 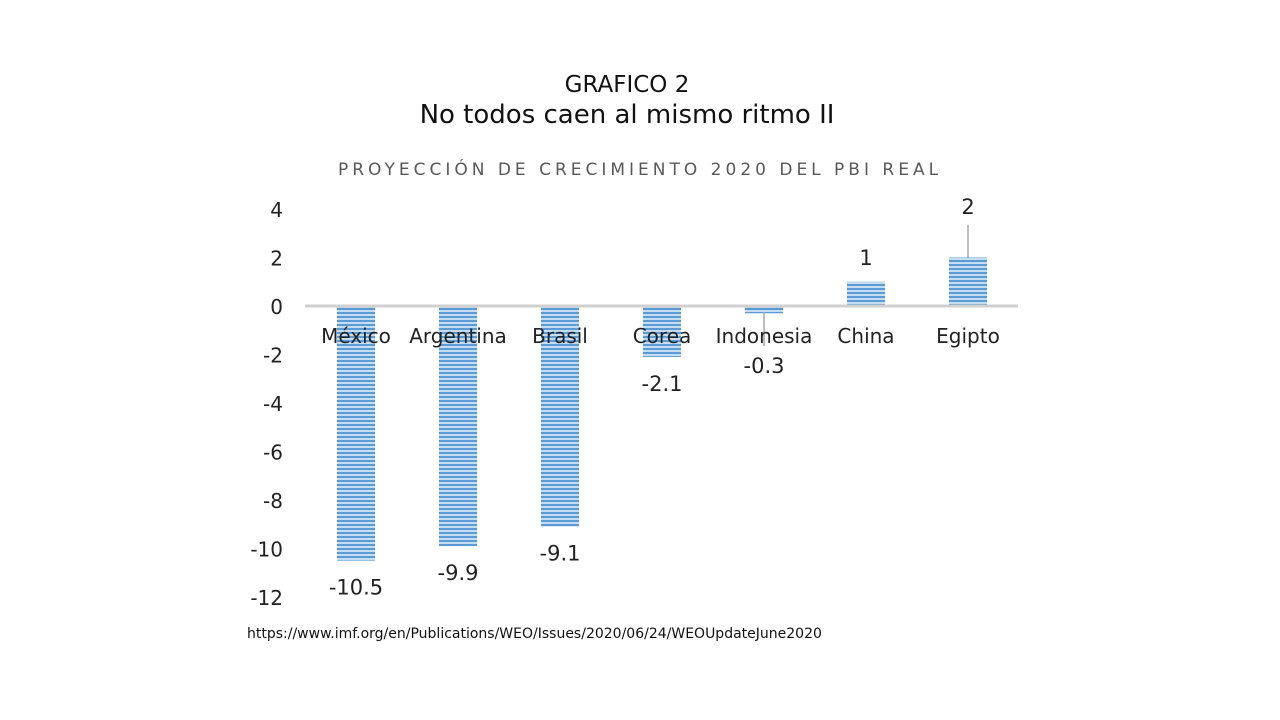 What do you see at coordinates (273, 453) in the screenshot?
I see `y-tick-label: -6` at bounding box center [273, 453].